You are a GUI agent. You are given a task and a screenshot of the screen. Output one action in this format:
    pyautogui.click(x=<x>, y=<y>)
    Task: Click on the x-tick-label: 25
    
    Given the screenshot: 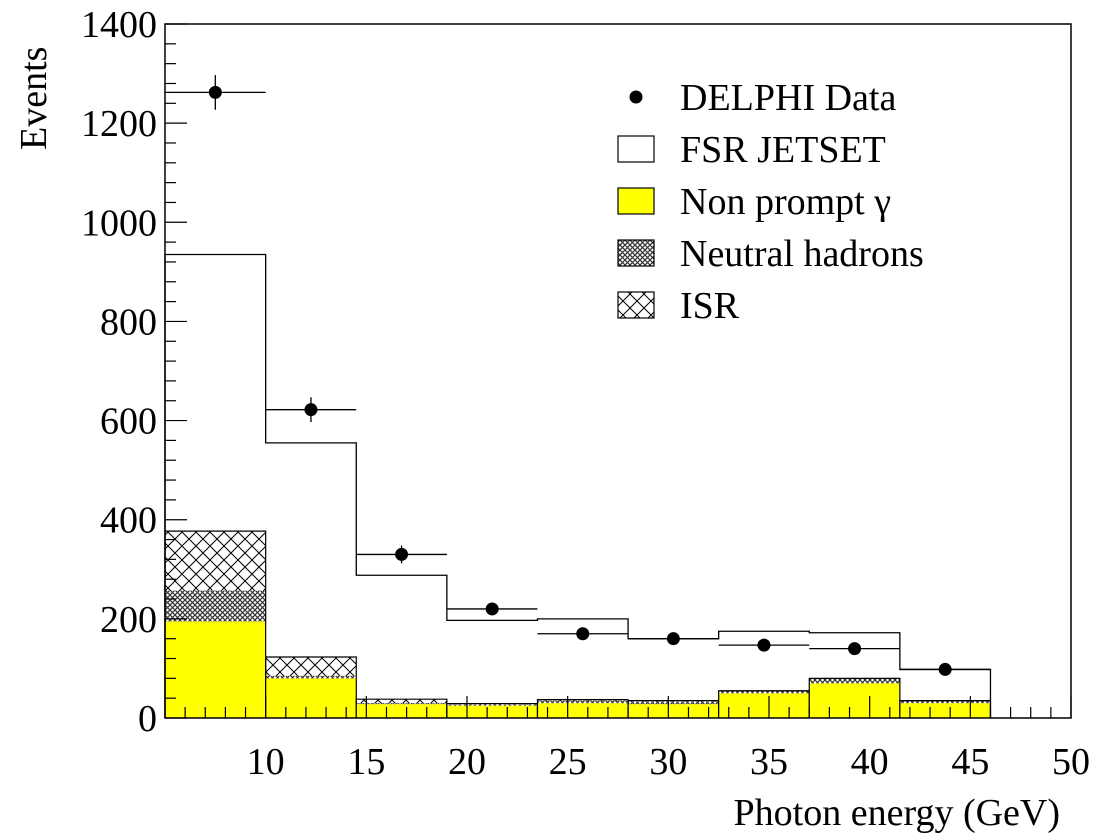 What is the action you would take?
    pyautogui.click(x=568, y=762)
    